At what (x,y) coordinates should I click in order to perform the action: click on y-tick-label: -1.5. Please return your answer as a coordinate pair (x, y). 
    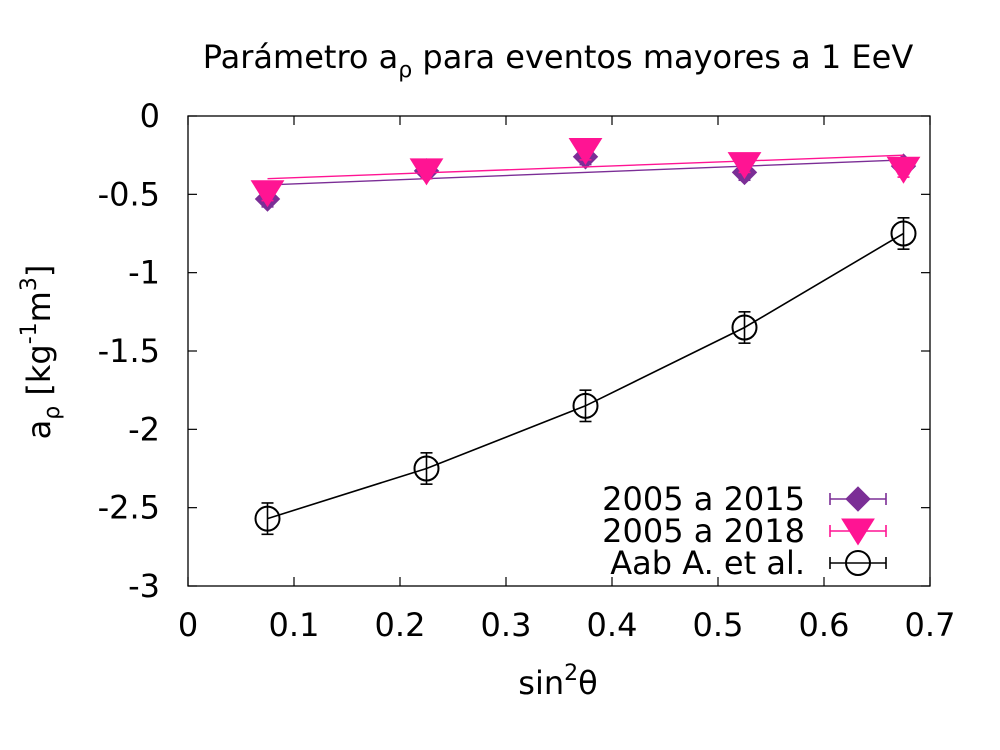
    Looking at the image, I should click on (129, 351).